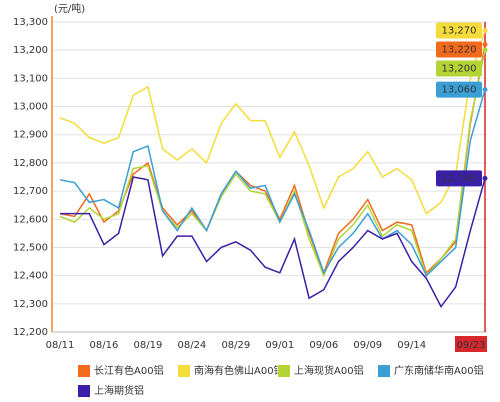 The image size is (500, 402). I want to click on y-tick-label: 13,000, so click(30, 107).